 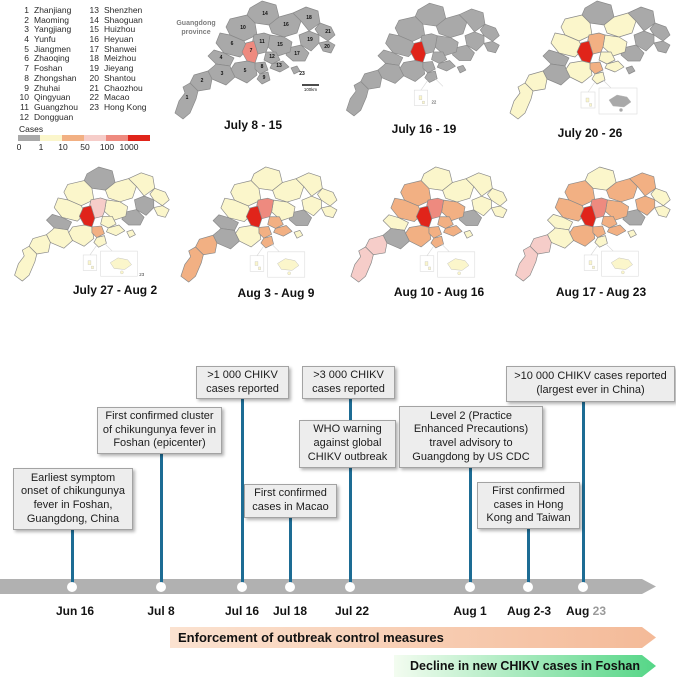 I want to click on map-caption-4: July 27 - Aug 2, so click(x=115, y=290).